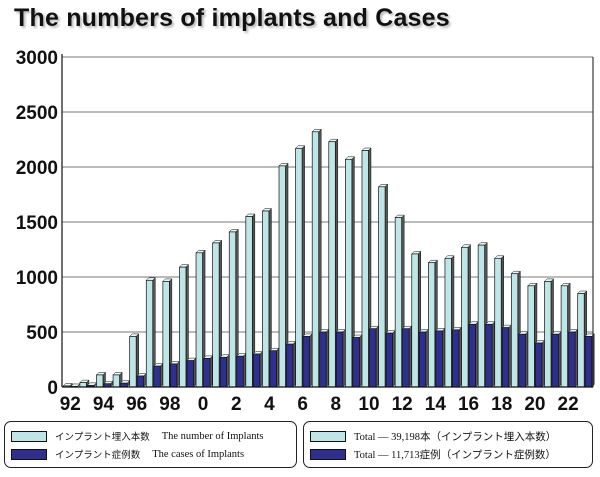  Describe the element at coordinates (37, 113) in the screenshot. I see `y-tick-label: 2500` at that location.